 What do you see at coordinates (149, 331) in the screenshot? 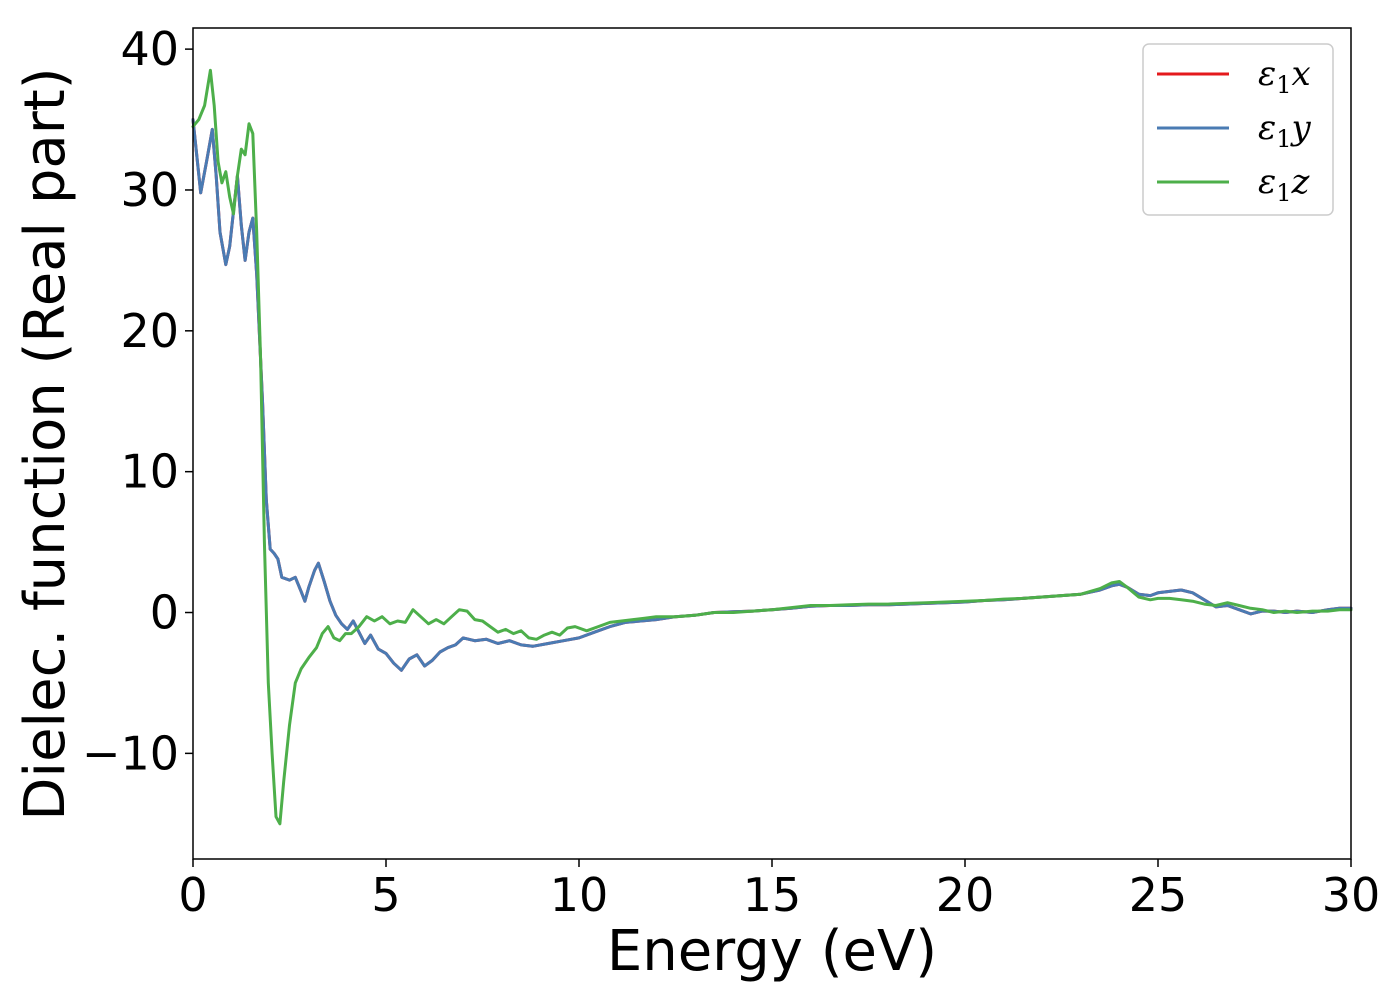
I see `y-tick-label: 20` at bounding box center [149, 331].